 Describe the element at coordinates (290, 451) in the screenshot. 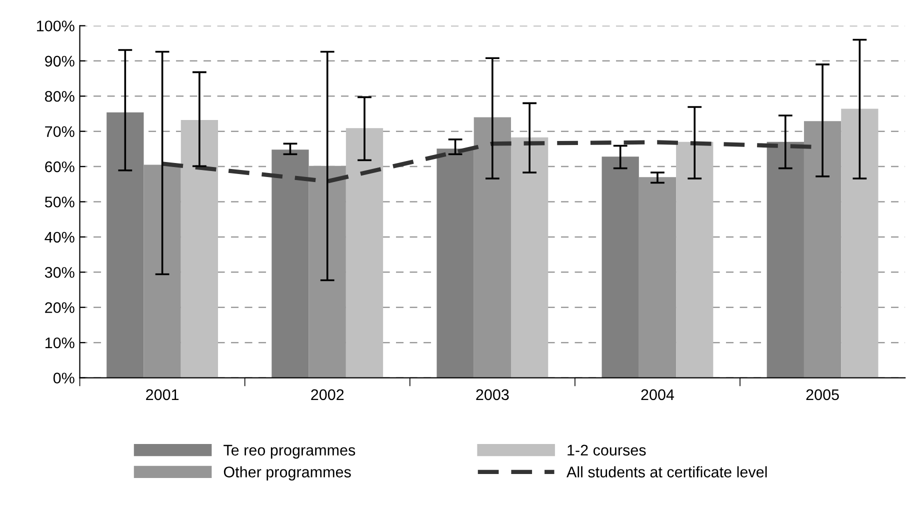

I see `legend-label: Te reo programmes` at that location.